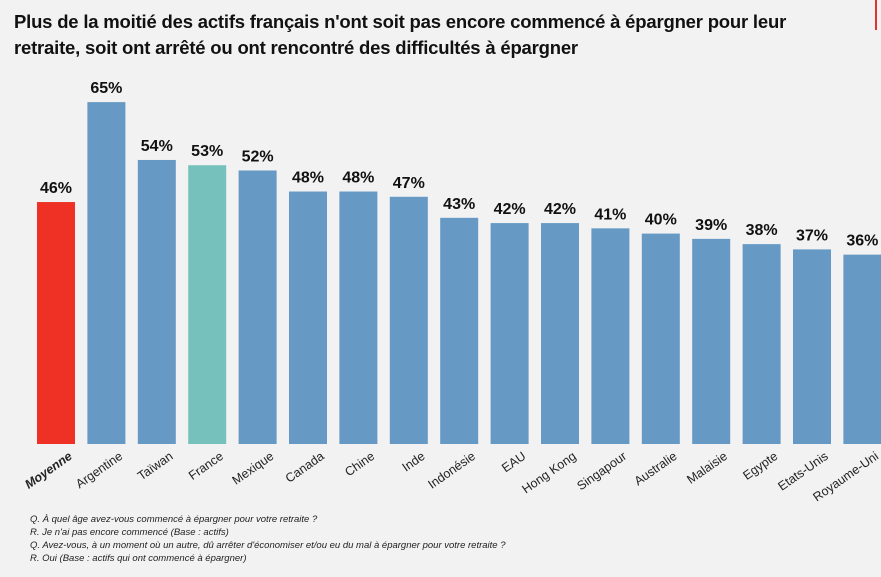 The width and height of the screenshot is (881, 577). I want to click on data-label: 40%, so click(661, 220).